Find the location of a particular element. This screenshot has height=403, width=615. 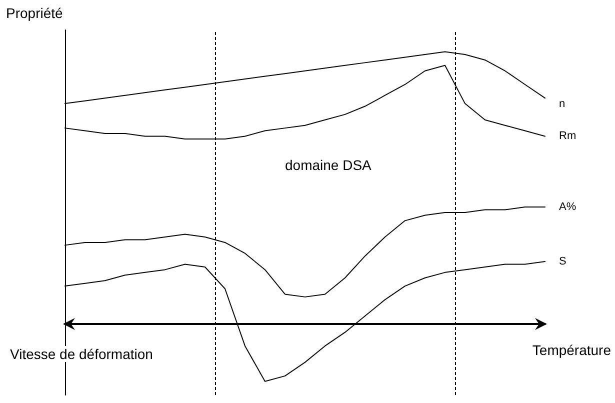

x-axis-title: Température is located at coordinates (572, 350).